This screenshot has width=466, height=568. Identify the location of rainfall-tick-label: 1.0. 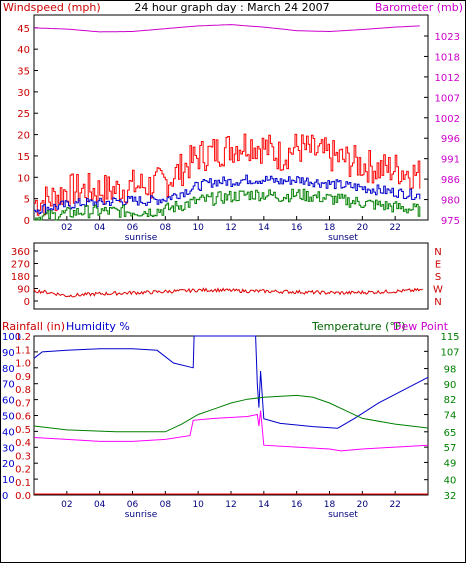
(23, 364).